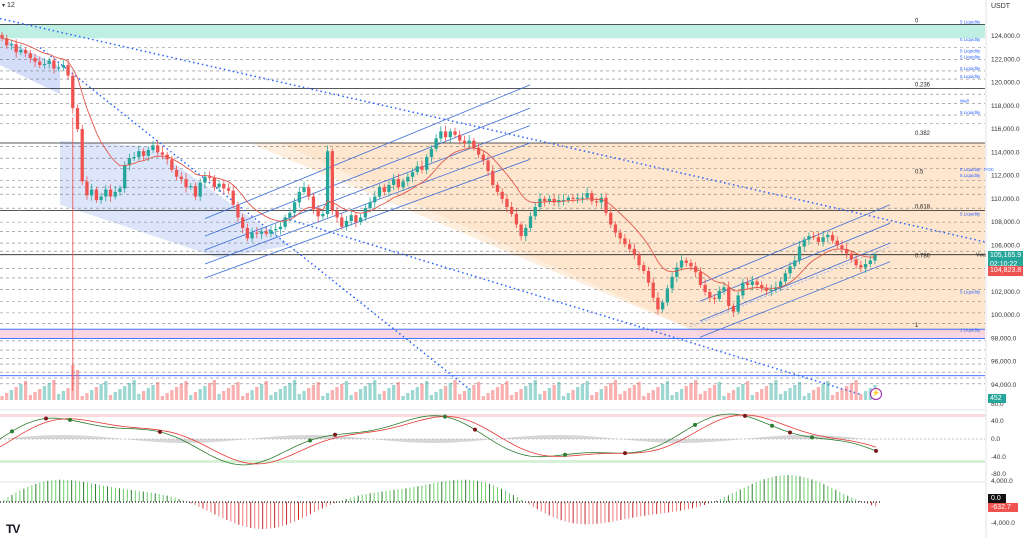  I want to click on last-price-badge: 105,165.9 02:10:22, so click(1005, 260).